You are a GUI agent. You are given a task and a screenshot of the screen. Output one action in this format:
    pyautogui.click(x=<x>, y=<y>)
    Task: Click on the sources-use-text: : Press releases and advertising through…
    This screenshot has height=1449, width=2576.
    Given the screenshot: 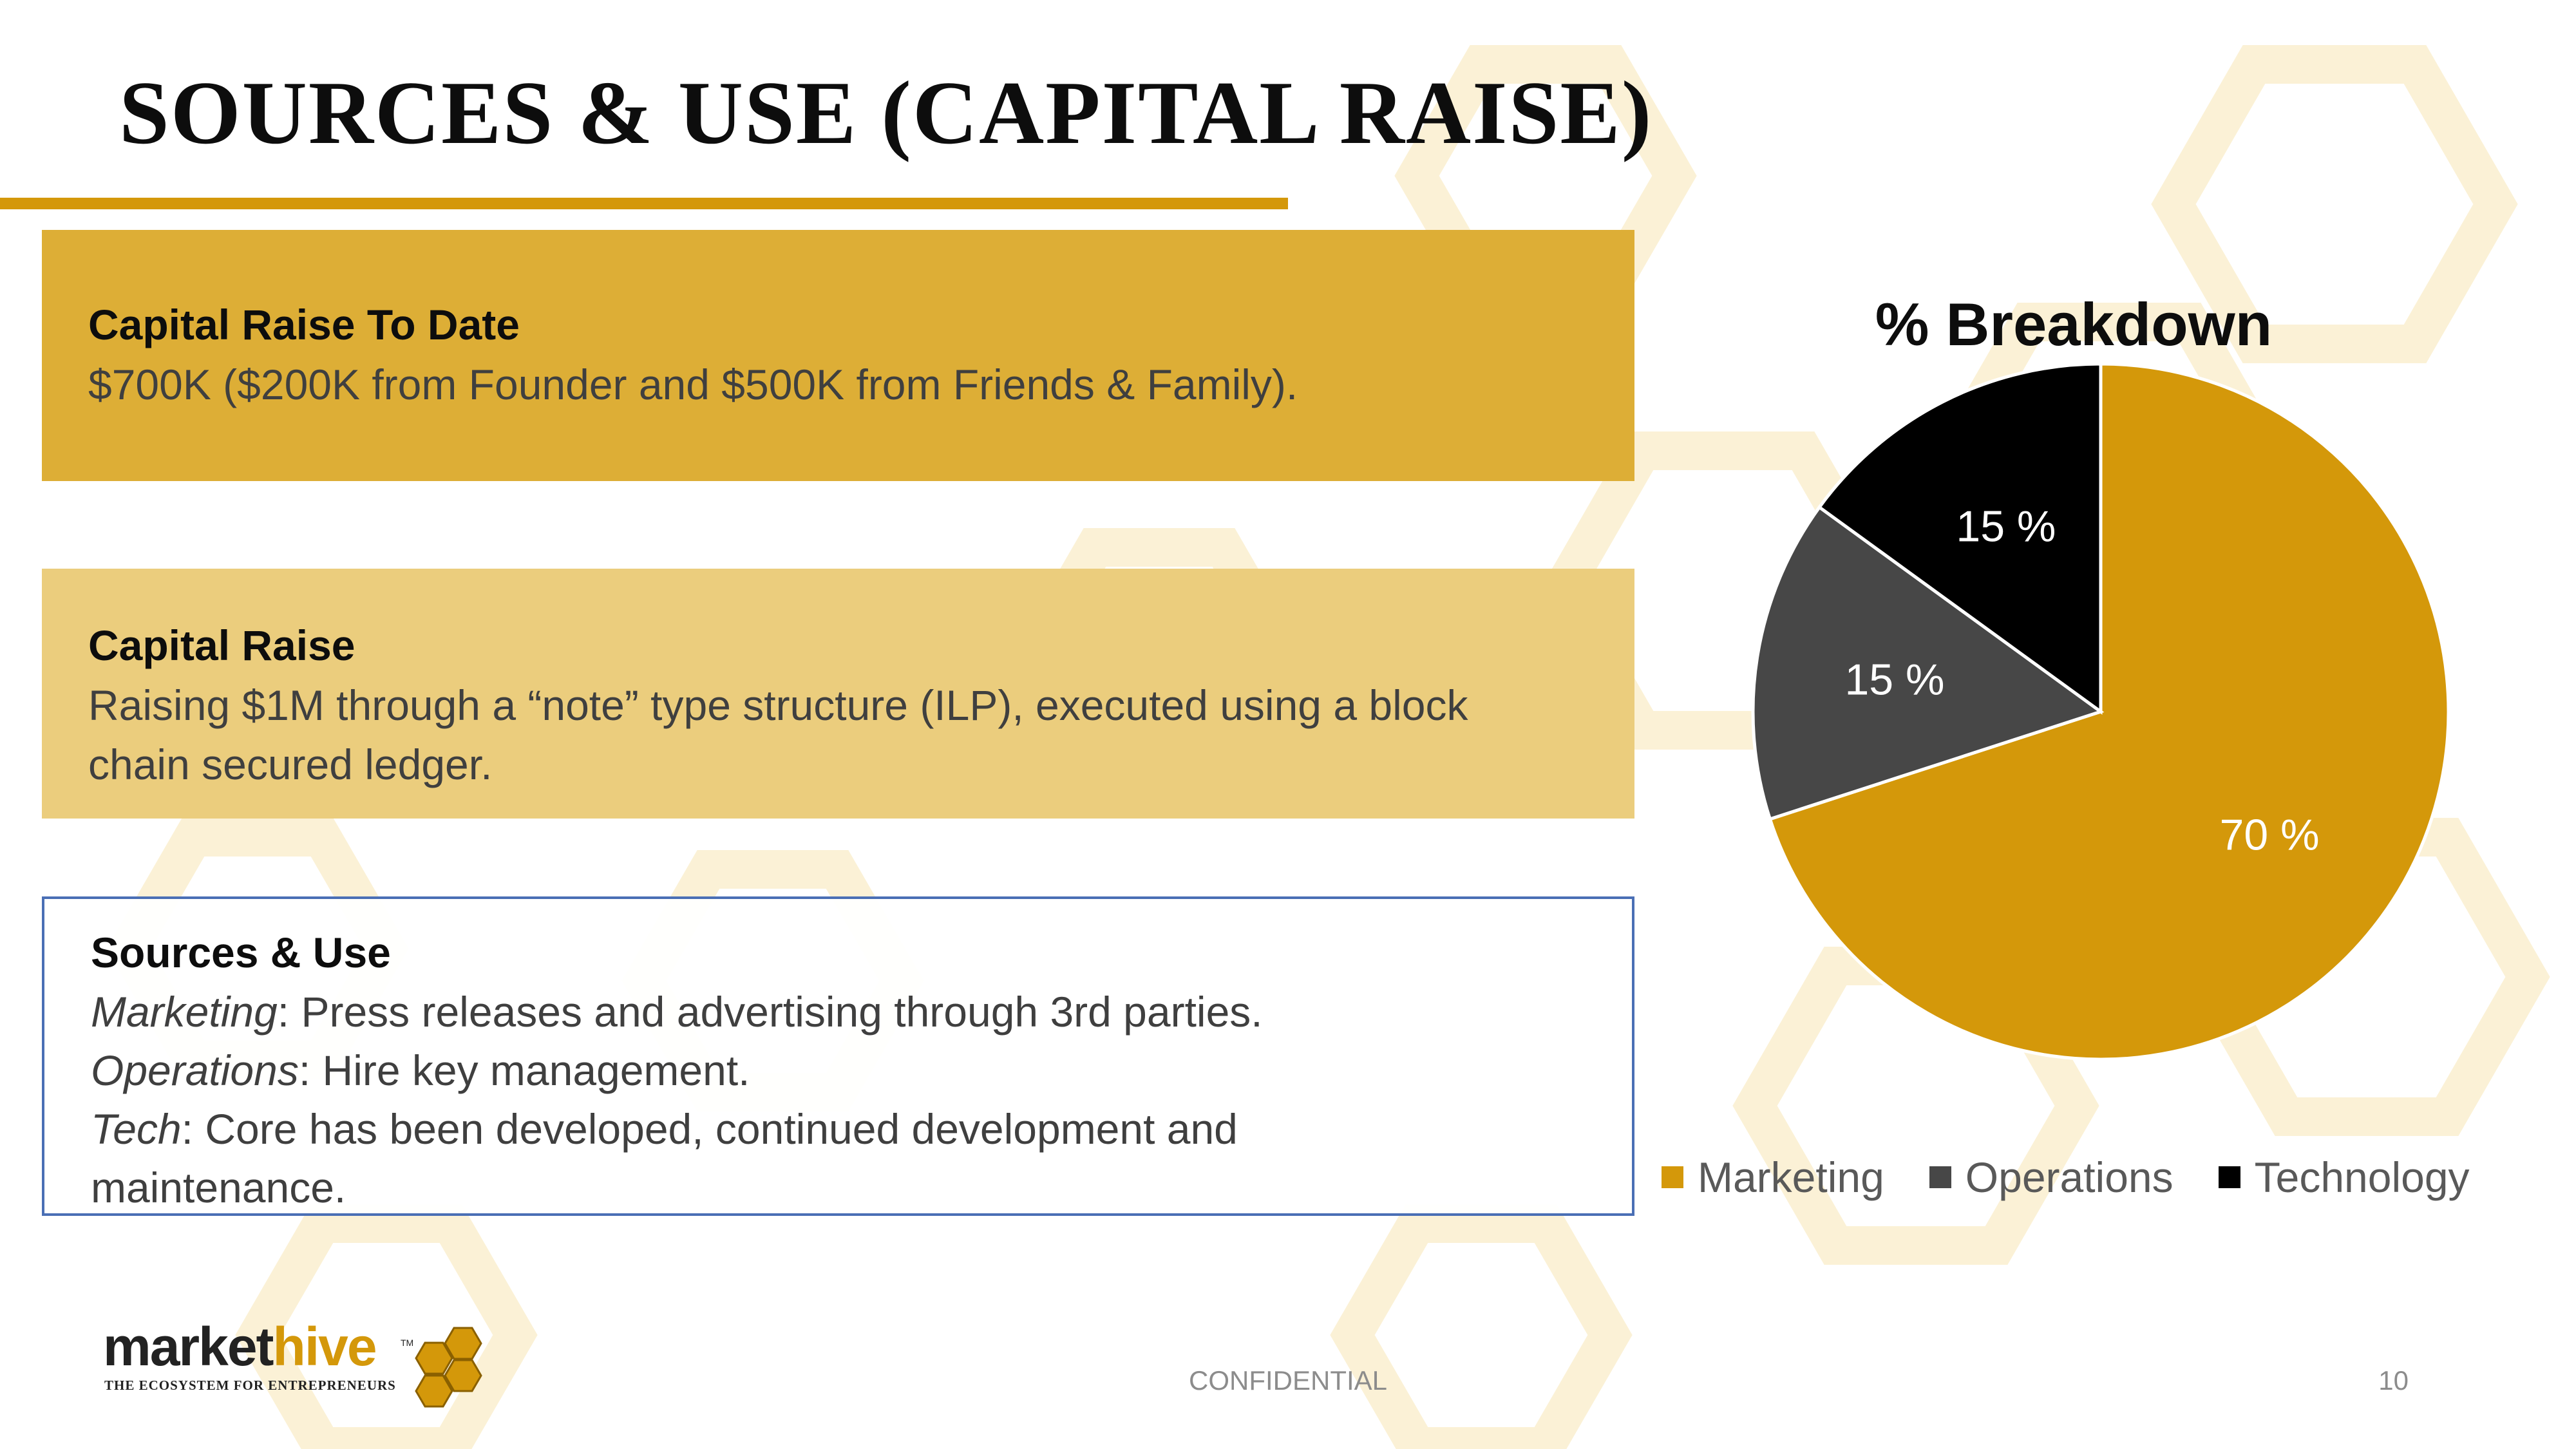 What is the action you would take?
    pyautogui.click(x=770, y=1012)
    